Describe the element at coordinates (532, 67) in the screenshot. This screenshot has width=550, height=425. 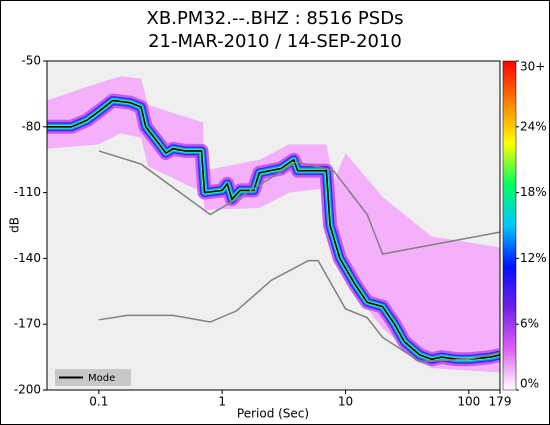
I see `colorbar-tick-label: 30+` at that location.